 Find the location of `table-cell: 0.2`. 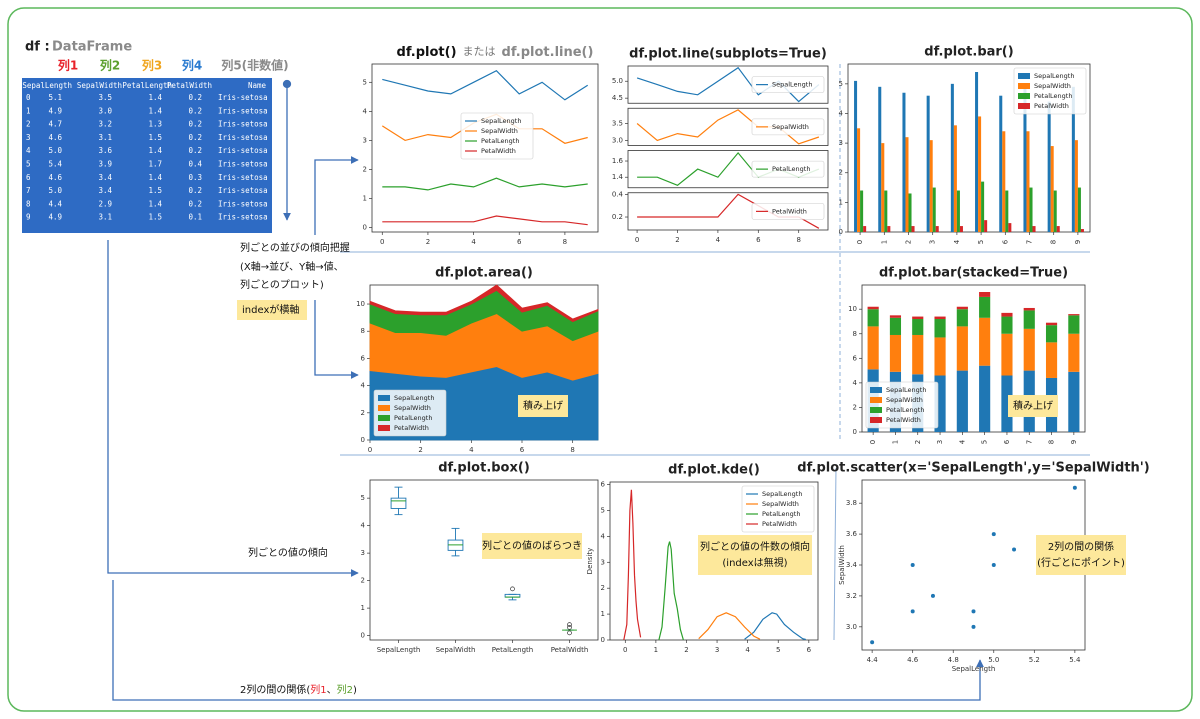

table-cell: 0.2 is located at coordinates (195, 124).